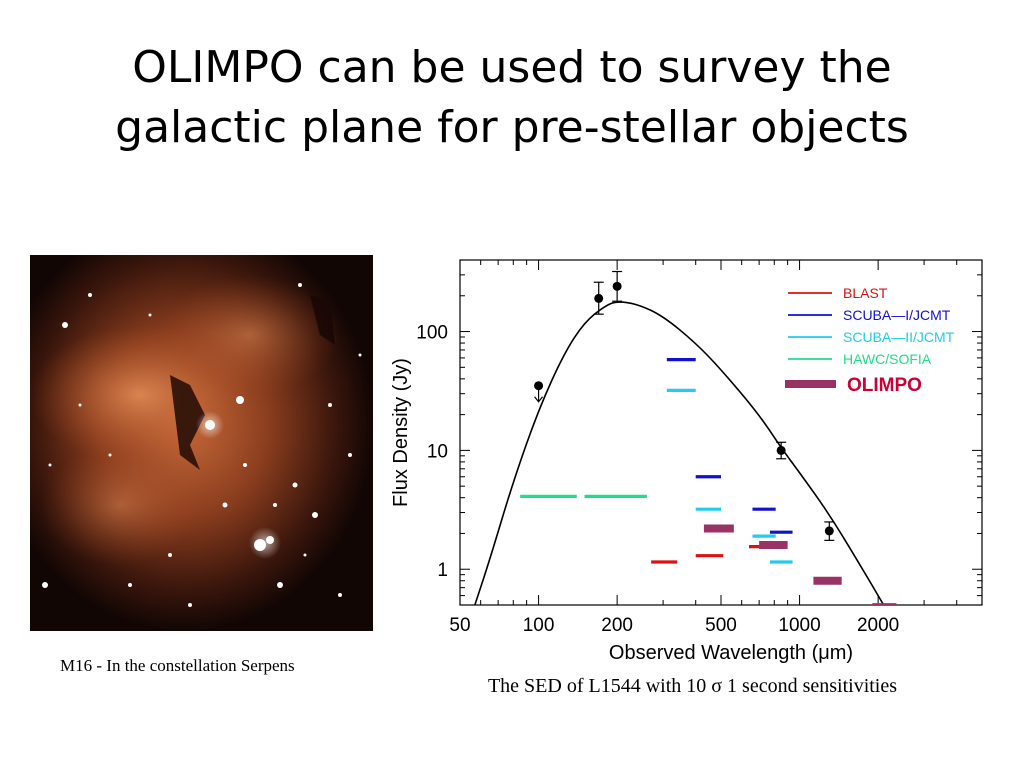  I want to click on legend-label: BLAST, so click(865, 293).